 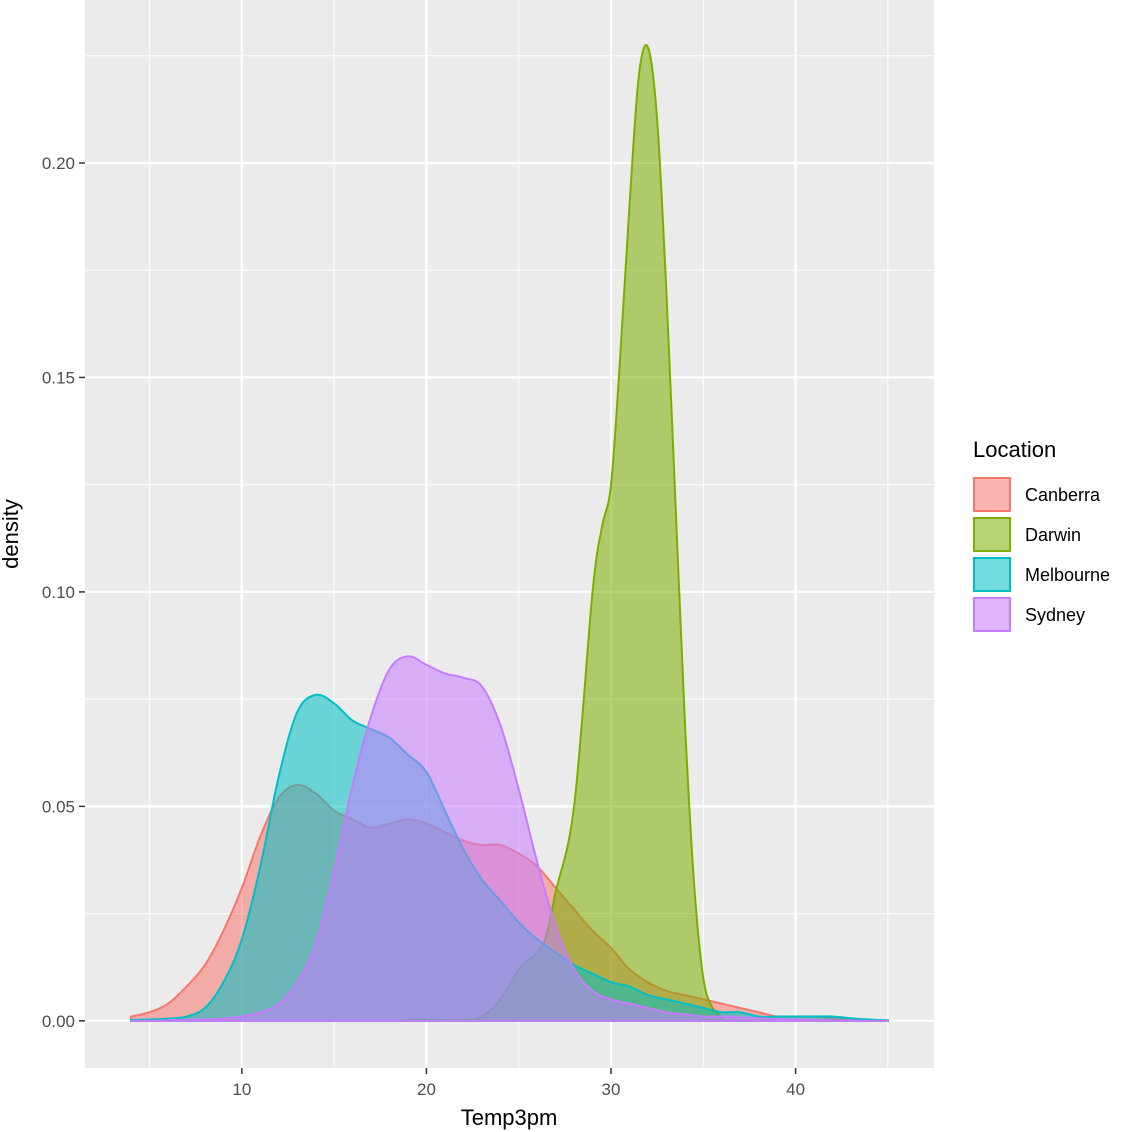 I want to click on legend-label-melbourne: Melbourne, so click(x=1067, y=575).